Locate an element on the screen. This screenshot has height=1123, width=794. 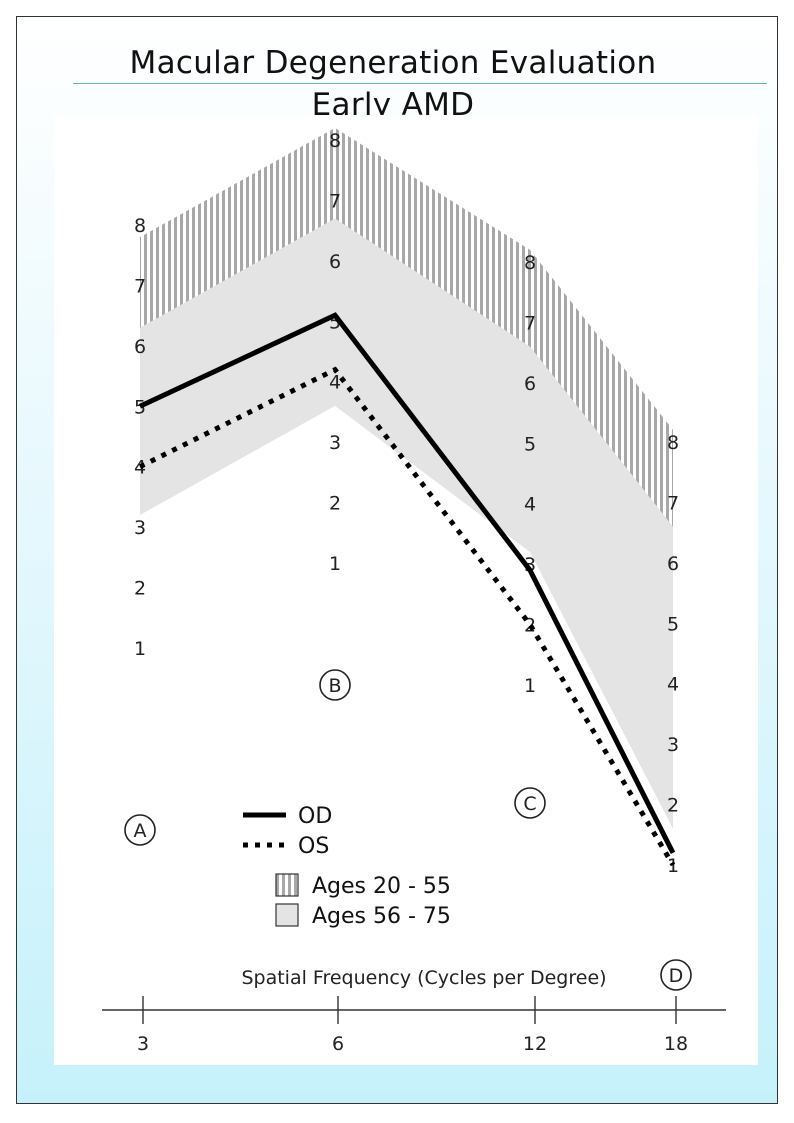
column-letter-b: B is located at coordinates (335, 685).